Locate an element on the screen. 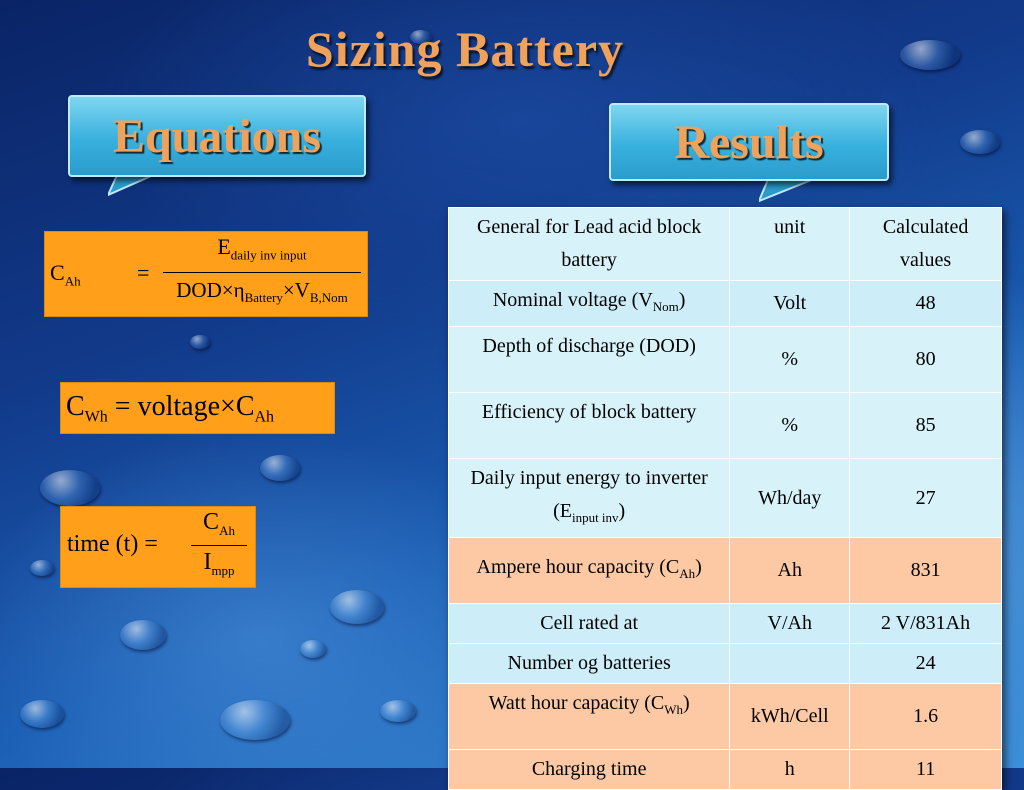 This screenshot has height=790, width=1024. header-values: Calculated values is located at coordinates (925, 244).